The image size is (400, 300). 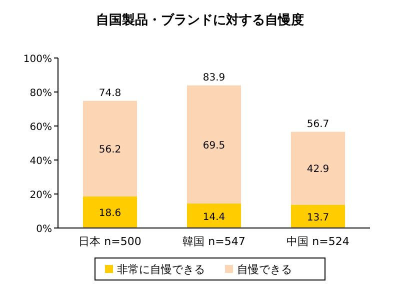 I want to click on data-label: 14.4, so click(x=214, y=217).